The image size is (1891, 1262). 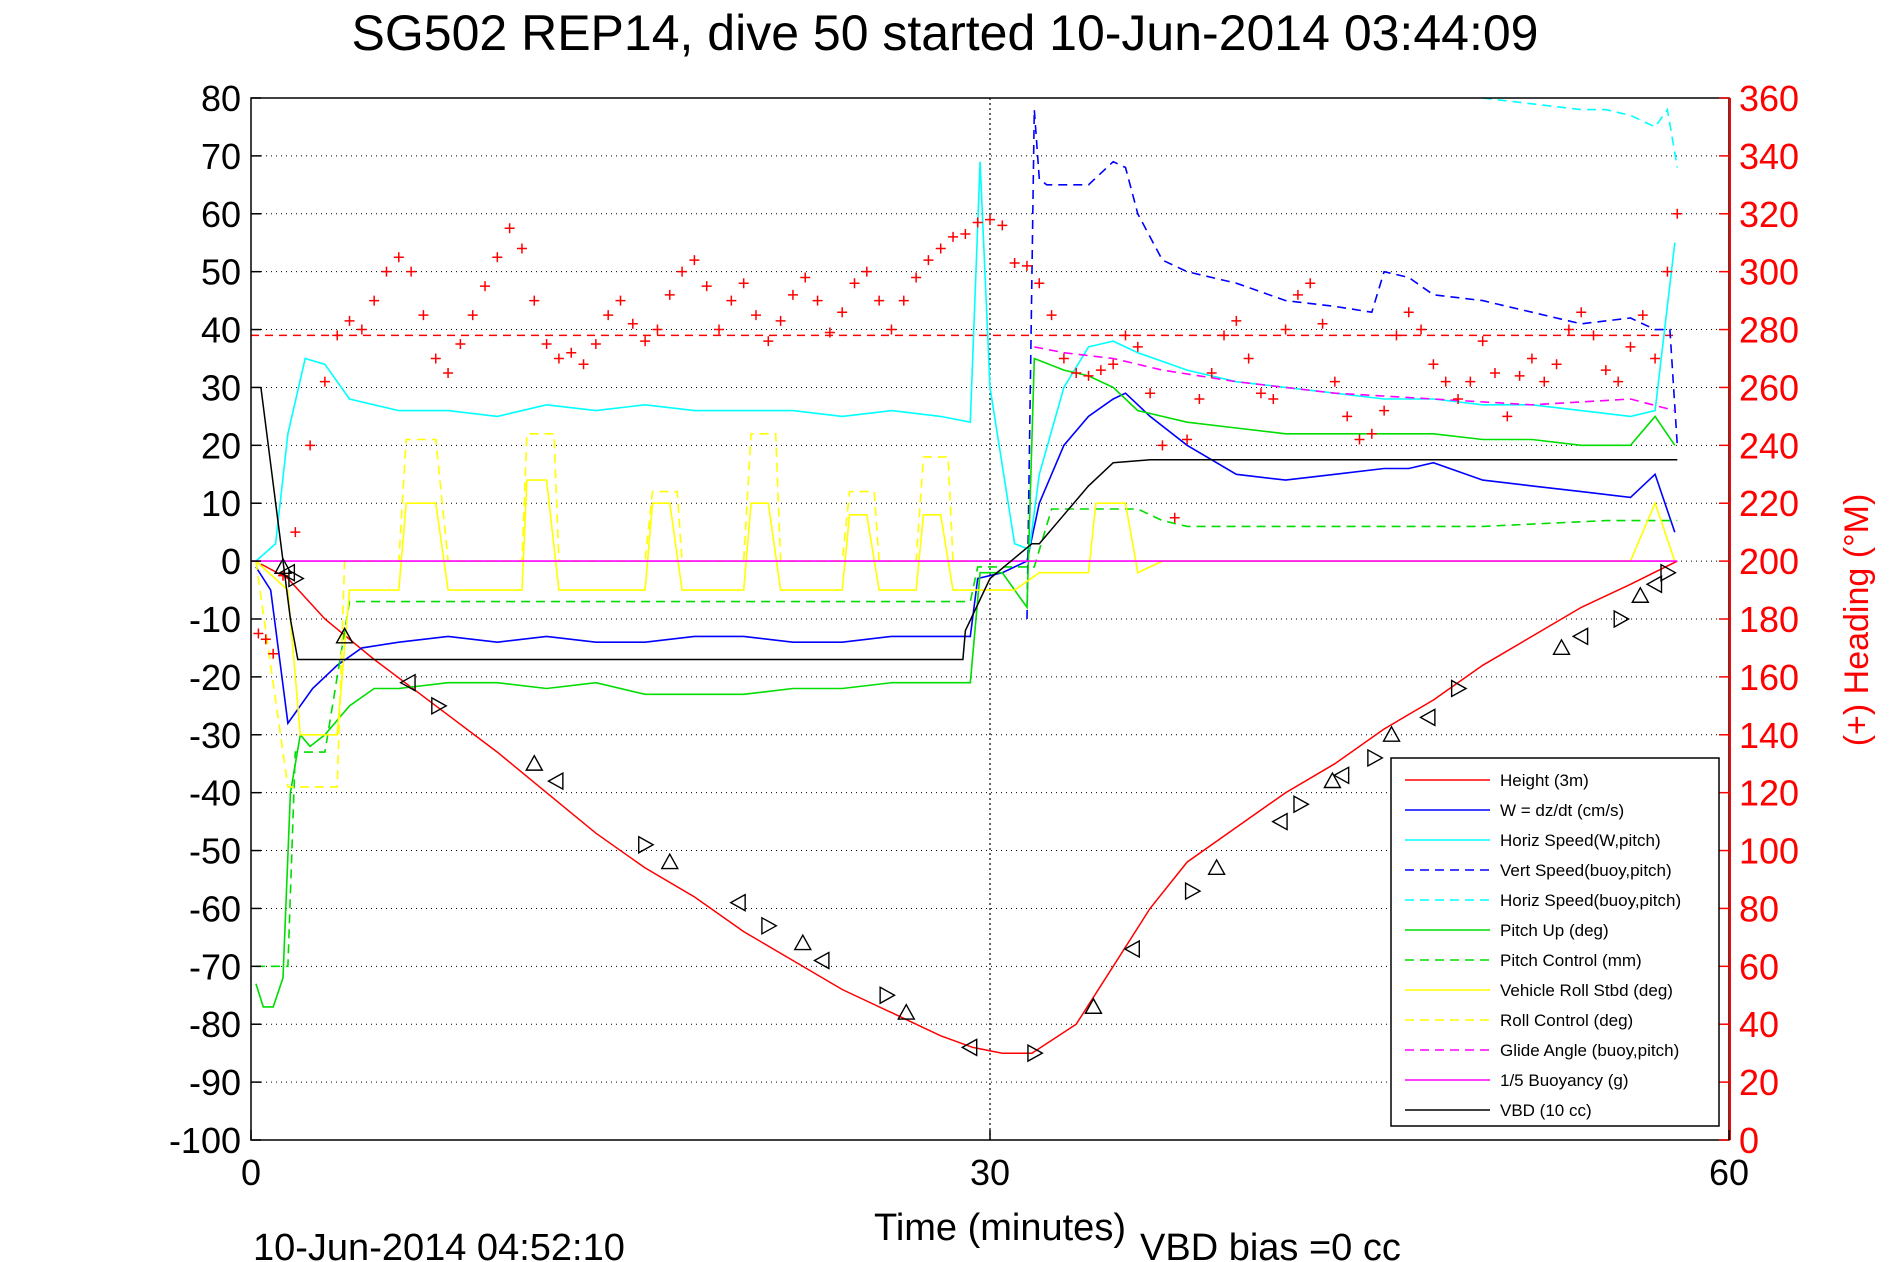 What do you see at coordinates (1580, 840) in the screenshot?
I see `legend-label: Horiz Speed(W,pitch)` at bounding box center [1580, 840].